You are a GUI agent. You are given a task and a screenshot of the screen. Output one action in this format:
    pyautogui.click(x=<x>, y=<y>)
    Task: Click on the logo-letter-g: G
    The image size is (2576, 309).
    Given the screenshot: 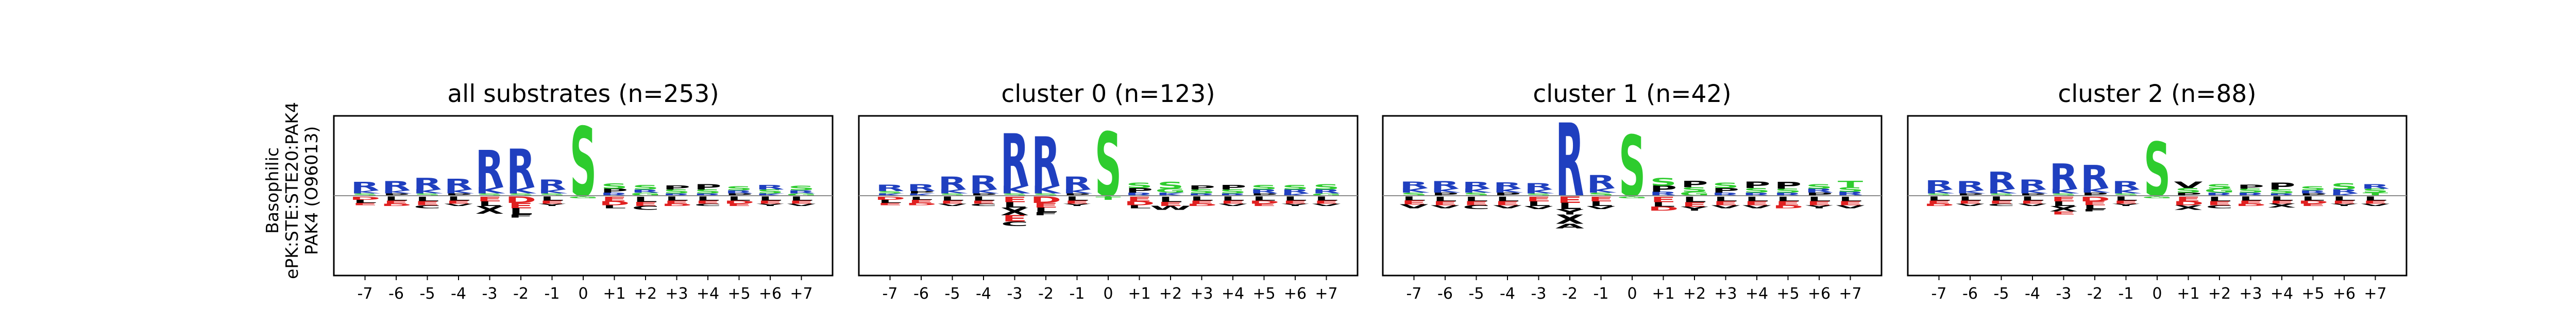 What is the action you would take?
    pyautogui.click(x=801, y=194)
    